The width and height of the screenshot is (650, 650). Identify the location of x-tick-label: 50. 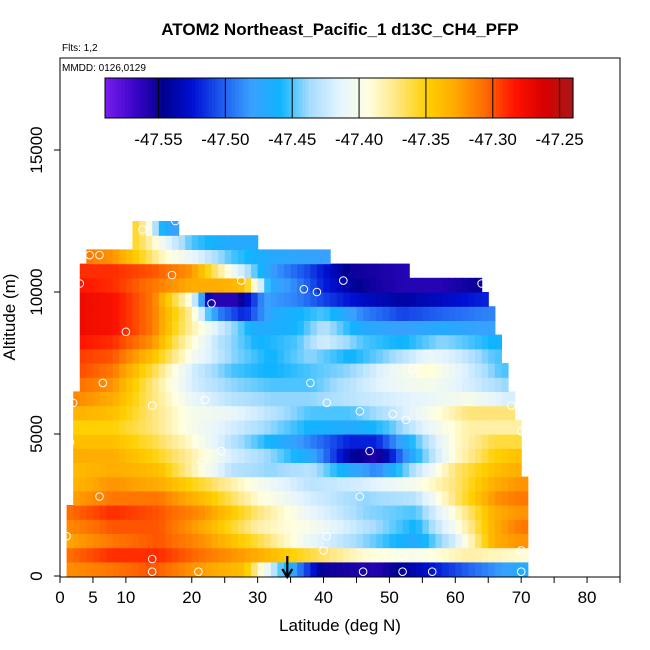
(389, 597).